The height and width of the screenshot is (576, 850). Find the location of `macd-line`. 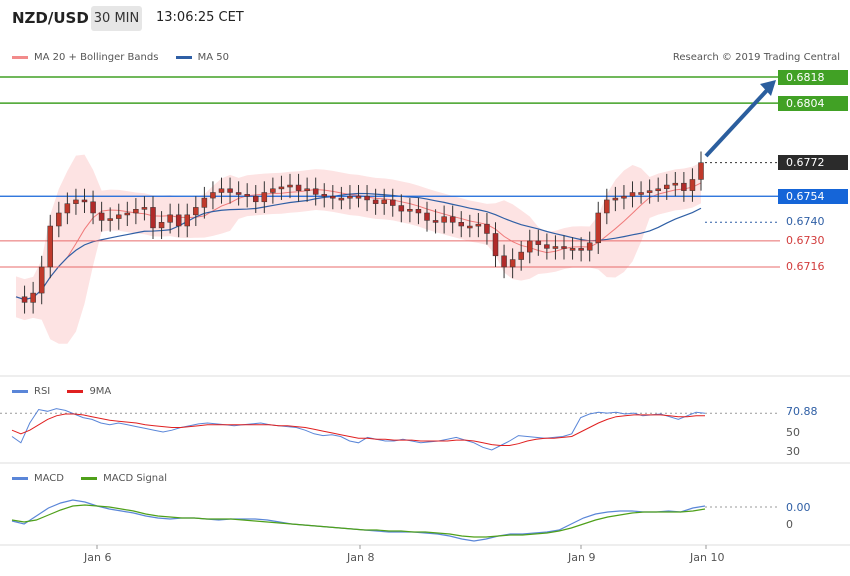

macd-line is located at coordinates (358, 520).